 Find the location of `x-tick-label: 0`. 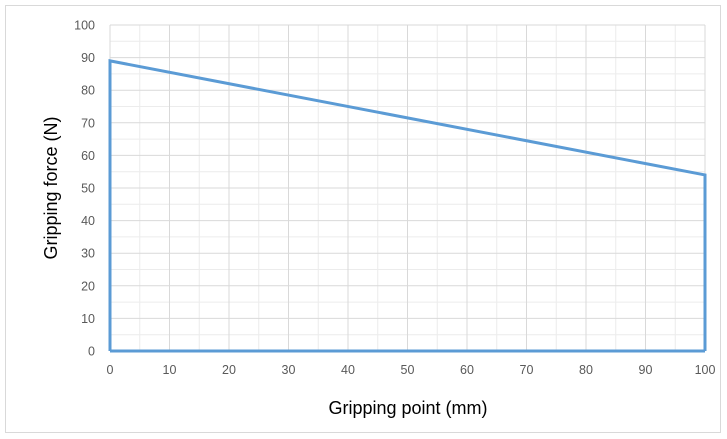

x-tick-label: 0 is located at coordinates (110, 370).